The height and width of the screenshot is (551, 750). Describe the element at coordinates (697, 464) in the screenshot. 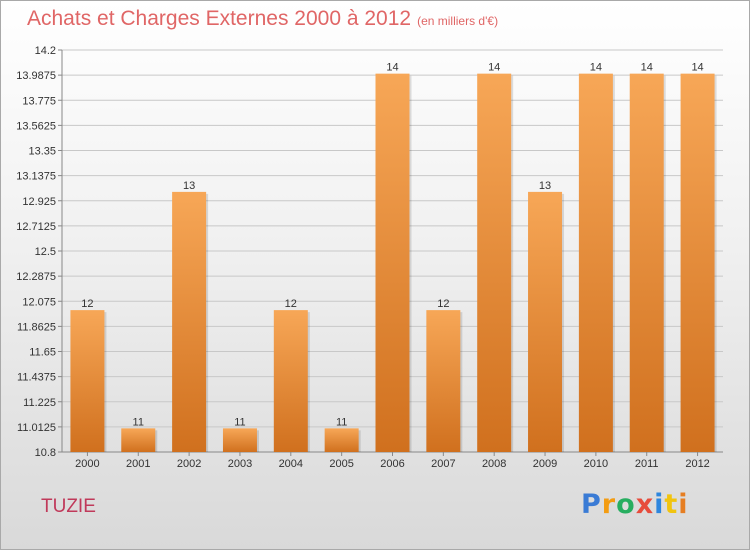

I see `x-tick-label: 2012` at that location.